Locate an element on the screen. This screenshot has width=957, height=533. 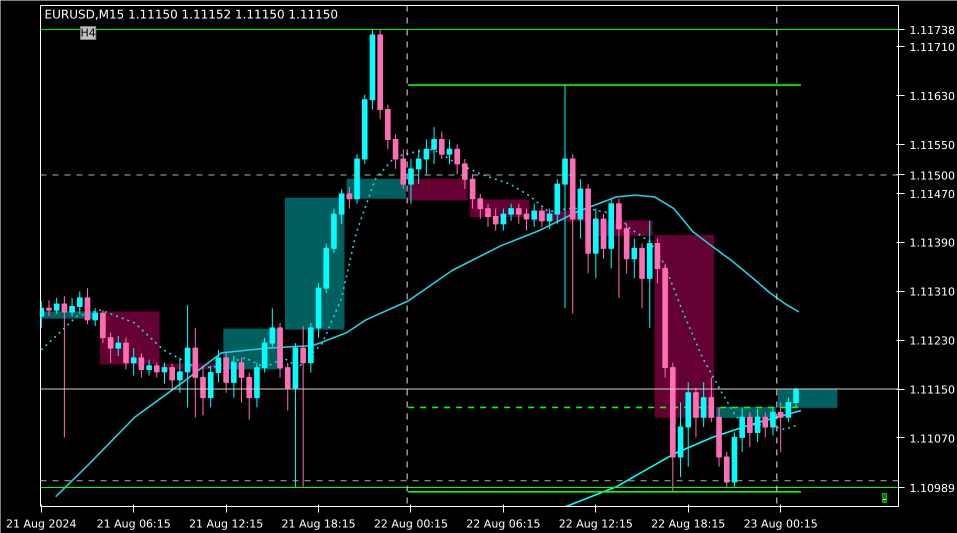
y-tick-label: 1.11470 is located at coordinates (932, 194).